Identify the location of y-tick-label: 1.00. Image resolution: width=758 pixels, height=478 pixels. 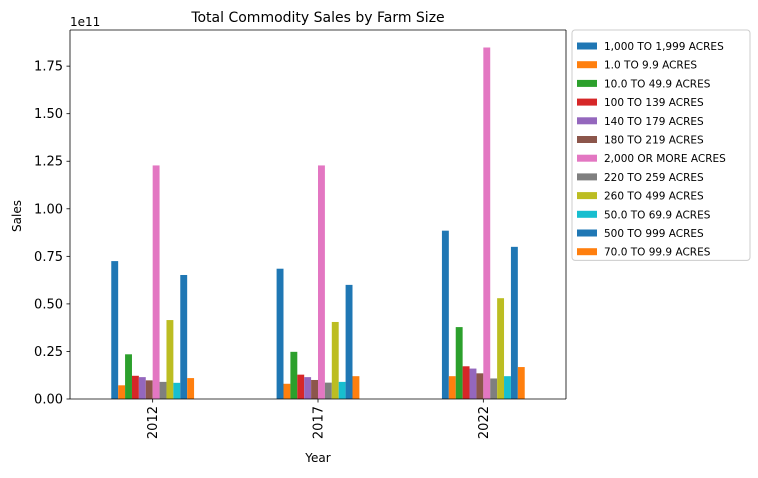
(48, 209).